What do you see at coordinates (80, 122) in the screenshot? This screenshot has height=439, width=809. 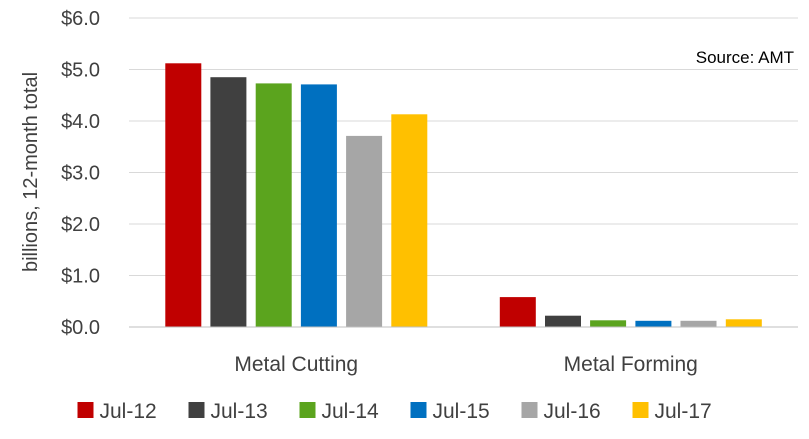 I see `y-tick-label: $4.0` at bounding box center [80, 122].